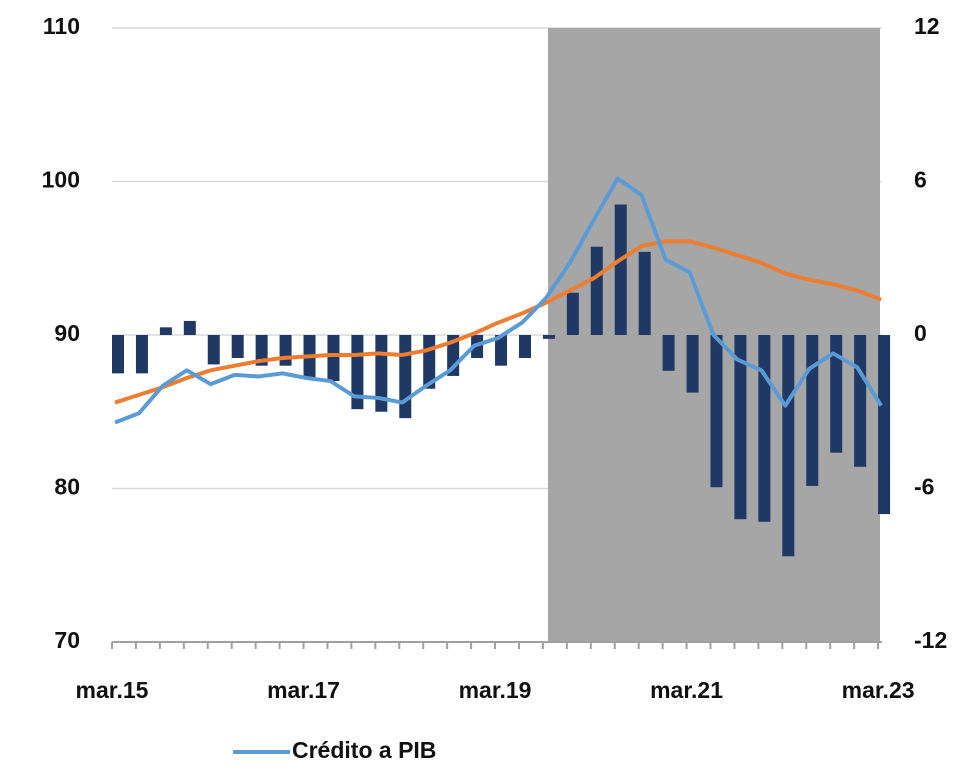 The height and width of the screenshot is (770, 972). I want to click on y-tick-label: 90, so click(67, 333).